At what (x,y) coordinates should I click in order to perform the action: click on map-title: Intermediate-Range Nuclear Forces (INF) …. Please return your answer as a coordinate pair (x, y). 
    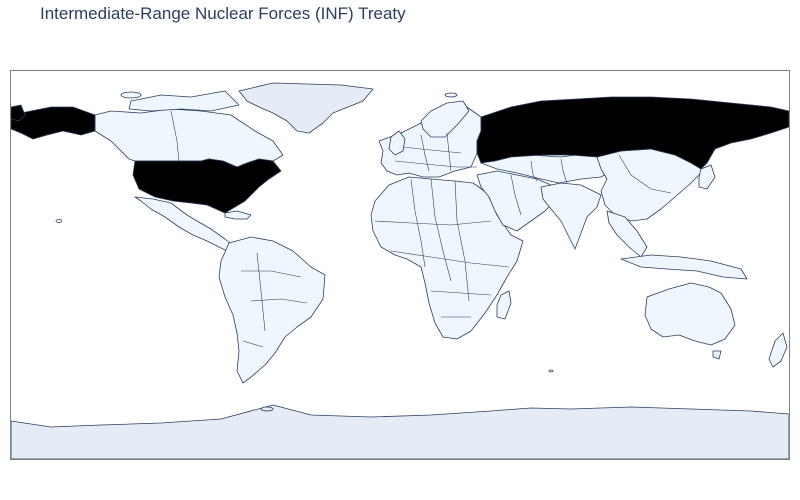
    Looking at the image, I should click on (223, 13).